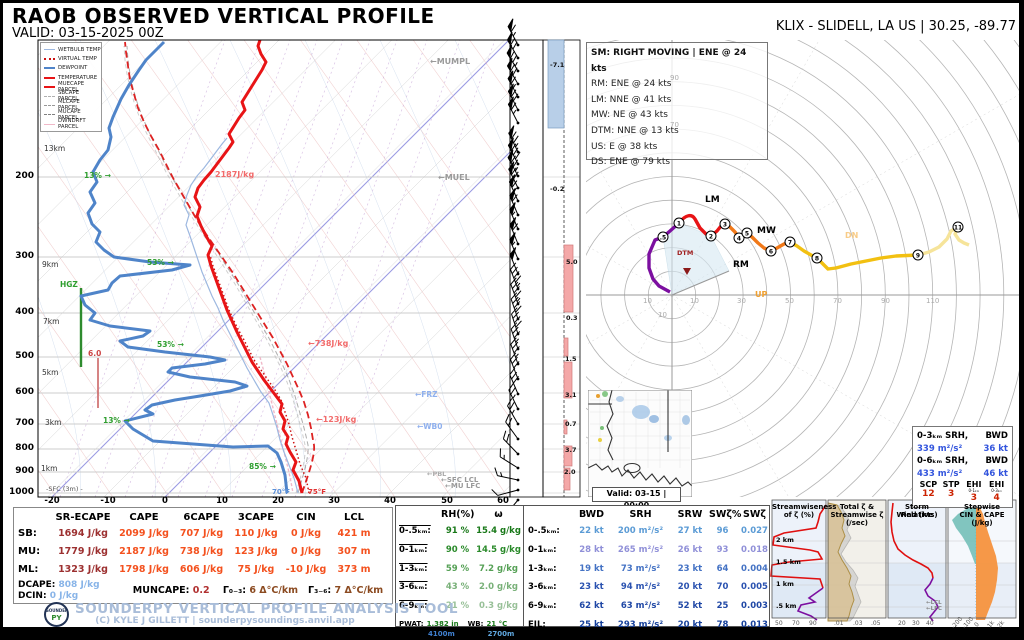  What do you see at coordinates (49, 115) in the screenshot?
I see `mucape-parcel-line-icon` at bounding box center [49, 115].